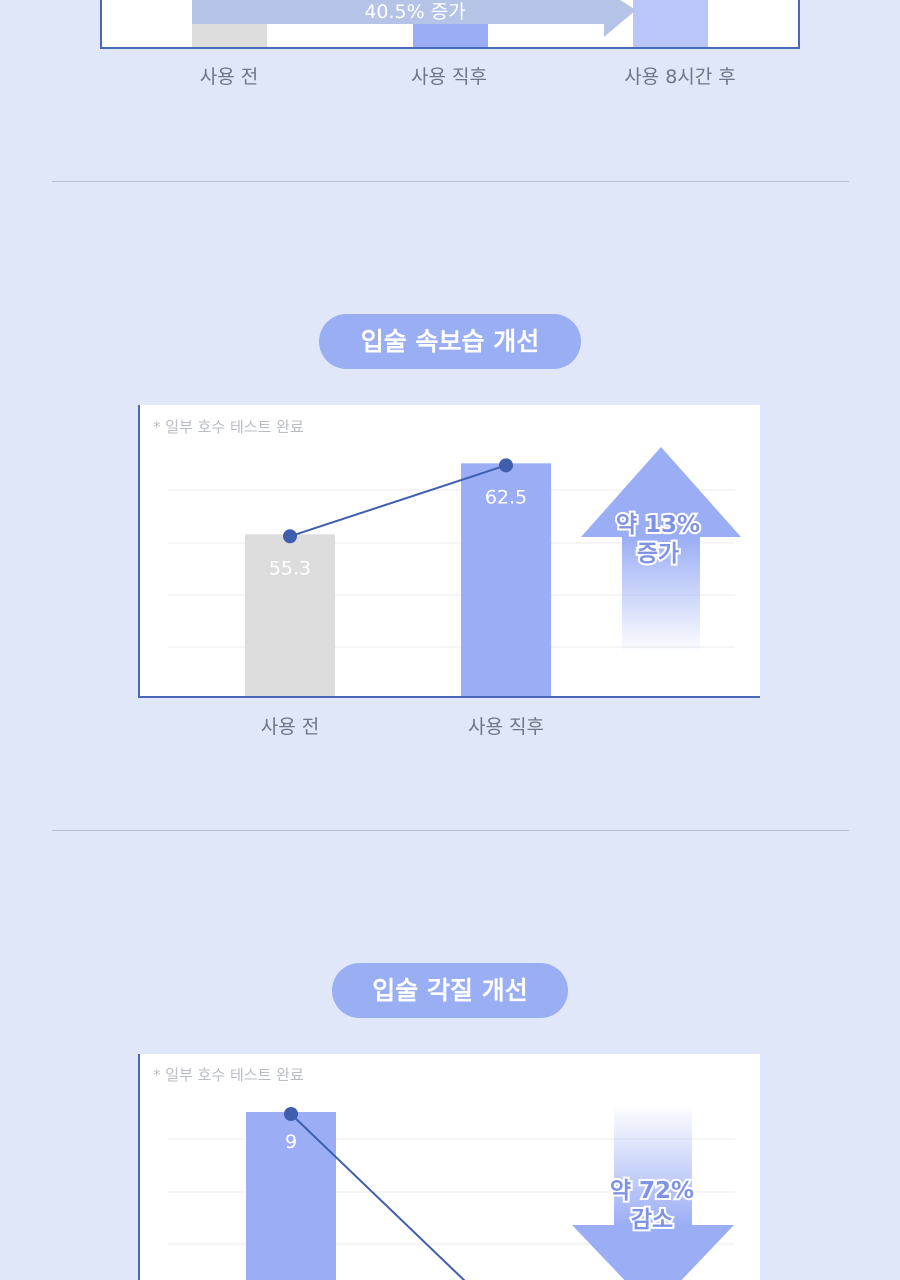  I want to click on bar-after-8h, so click(670, 24).